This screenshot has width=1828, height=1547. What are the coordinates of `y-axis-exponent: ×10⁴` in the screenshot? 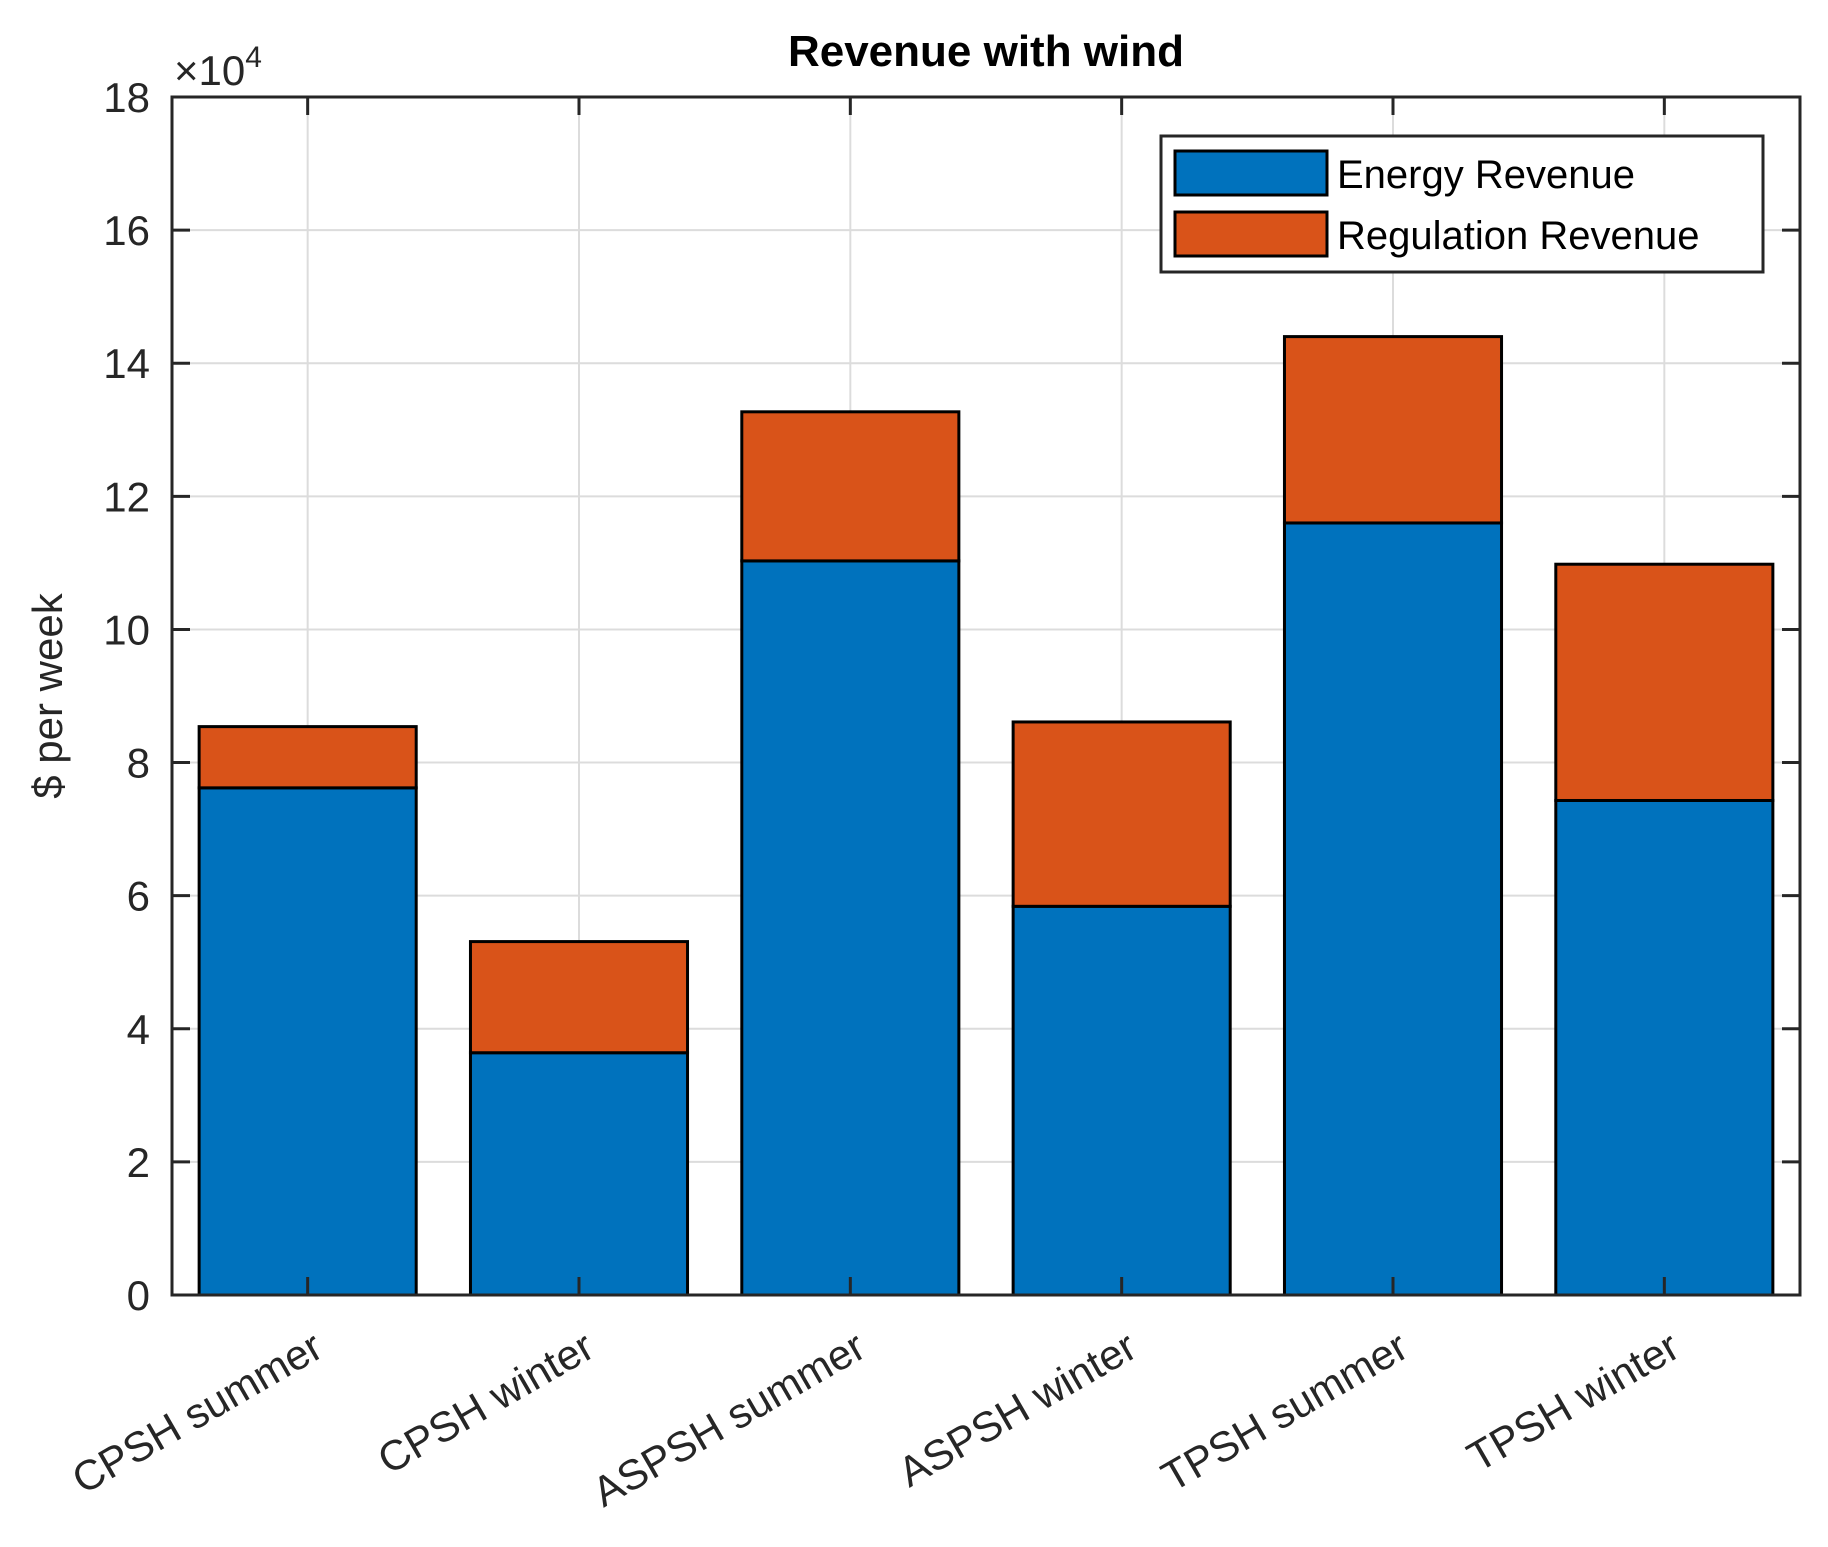 It's located at (218, 67).